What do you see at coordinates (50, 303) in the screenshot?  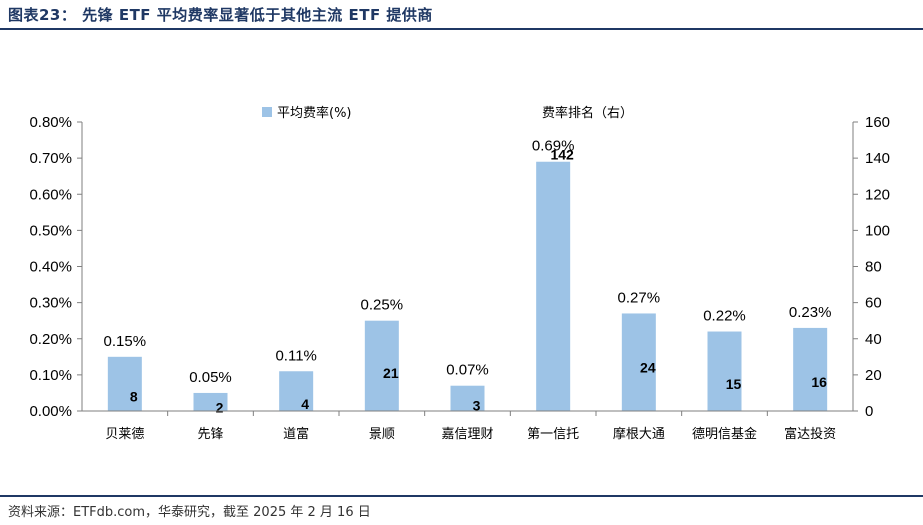 I see `left-tick-label: 0.30%` at bounding box center [50, 303].